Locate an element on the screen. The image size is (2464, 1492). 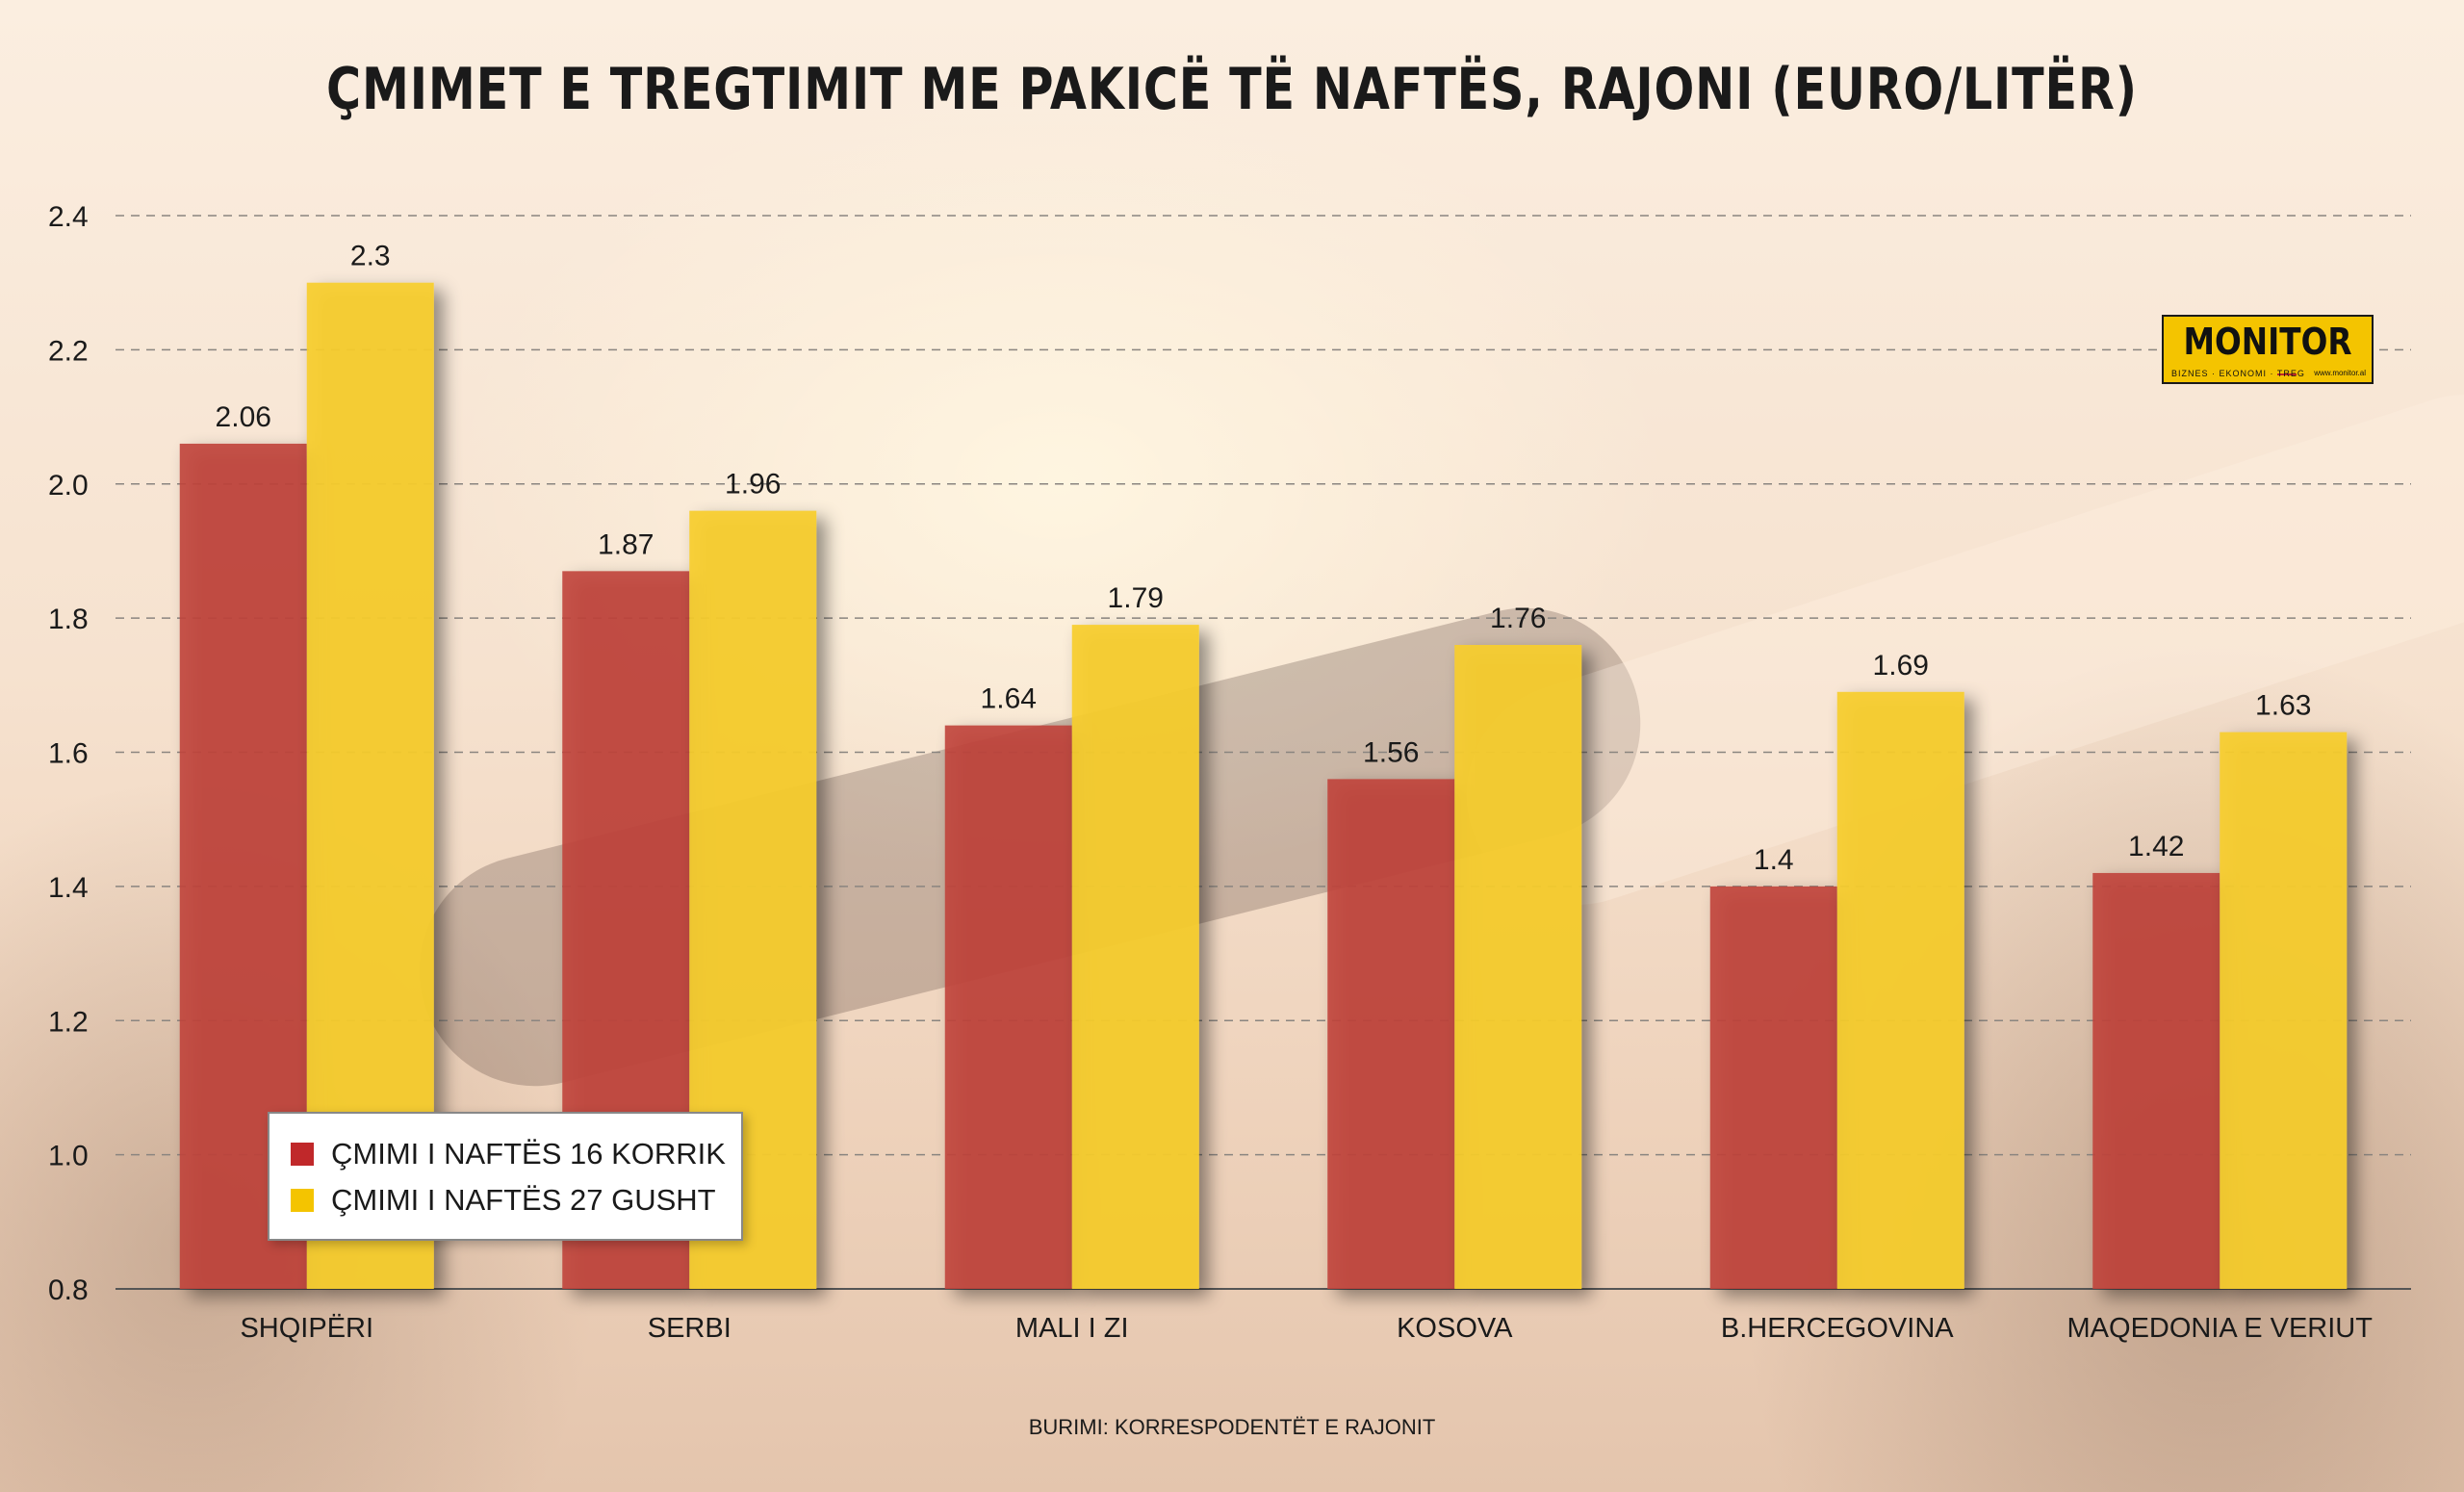
y-tick-label: 1.6 is located at coordinates (68, 754).